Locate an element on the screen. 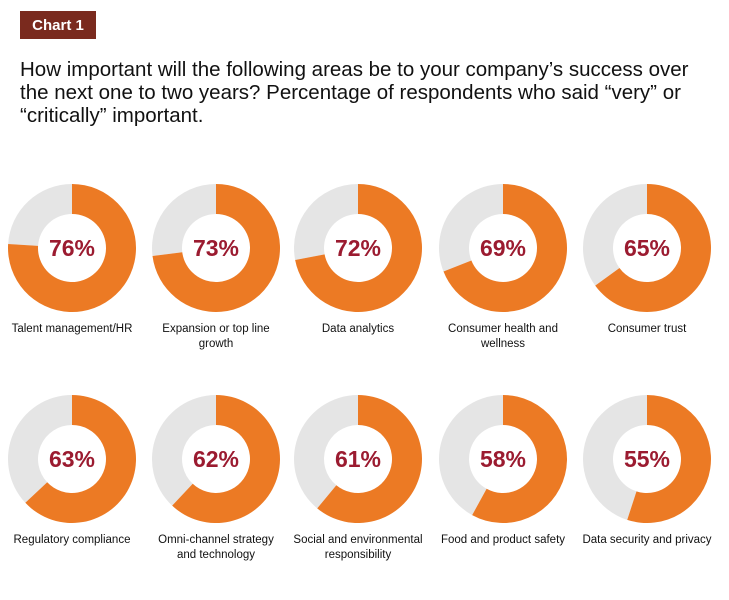 The height and width of the screenshot is (600, 729). donut-chart: 63% is located at coordinates (72, 459).